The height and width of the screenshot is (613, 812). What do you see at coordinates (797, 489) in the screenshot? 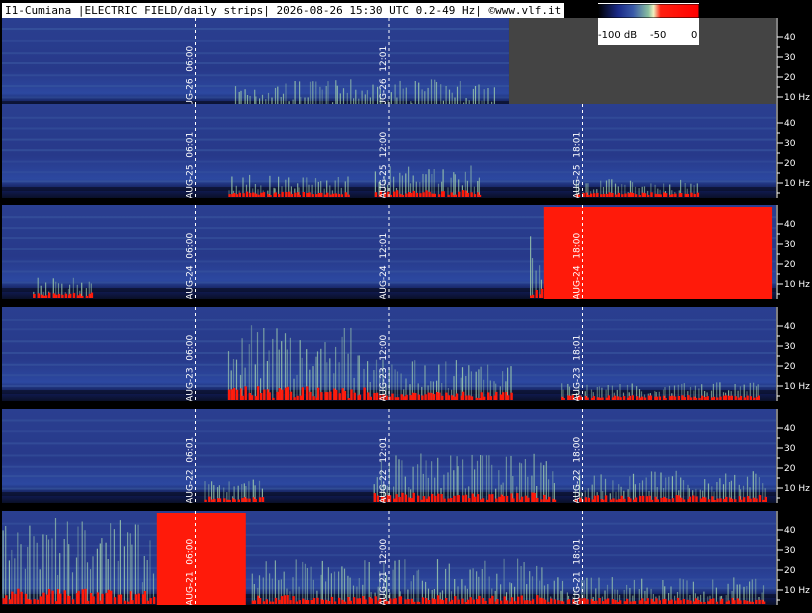
I see `frequency-tick-label: 10 Hz` at bounding box center [797, 489].